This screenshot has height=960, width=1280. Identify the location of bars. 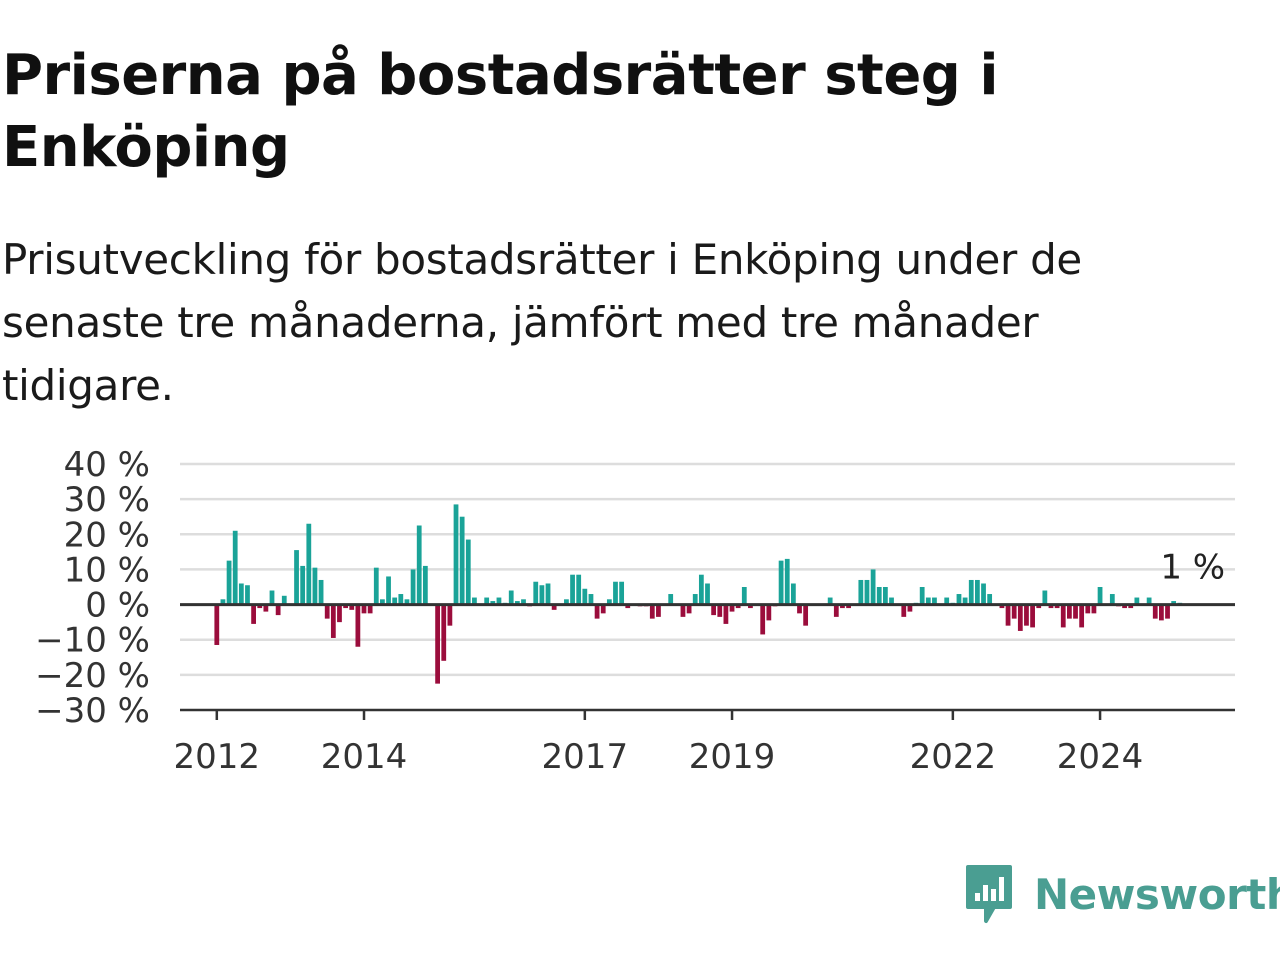
(698, 594).